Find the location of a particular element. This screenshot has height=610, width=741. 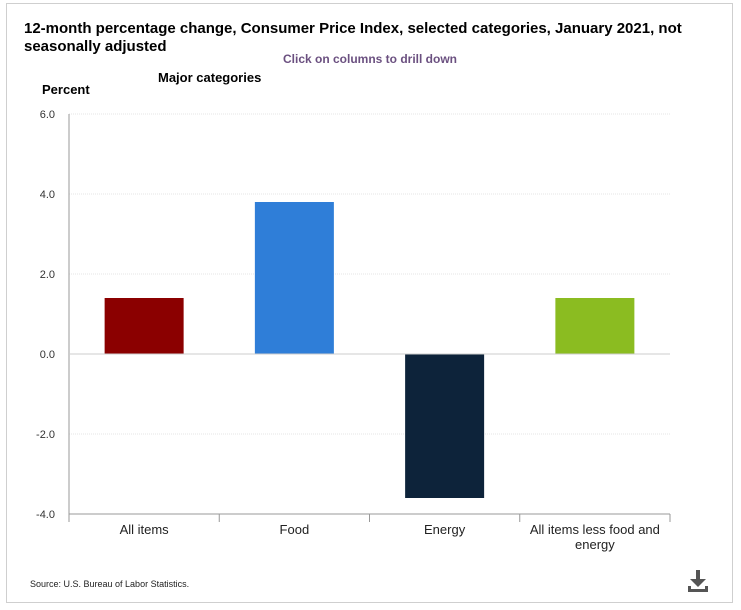

download-button is located at coordinates (698, 581).